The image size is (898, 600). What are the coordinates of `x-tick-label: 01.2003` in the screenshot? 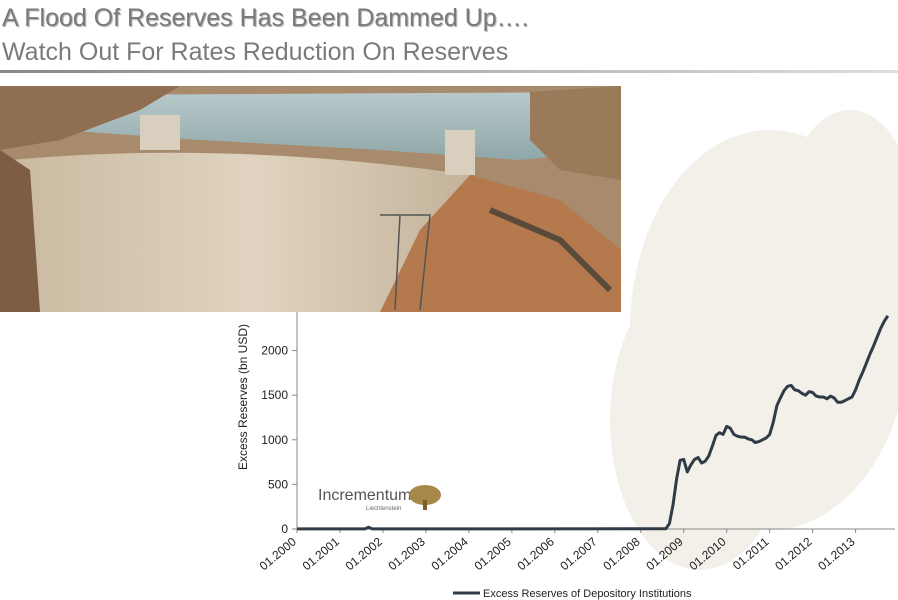 It's located at (407, 553).